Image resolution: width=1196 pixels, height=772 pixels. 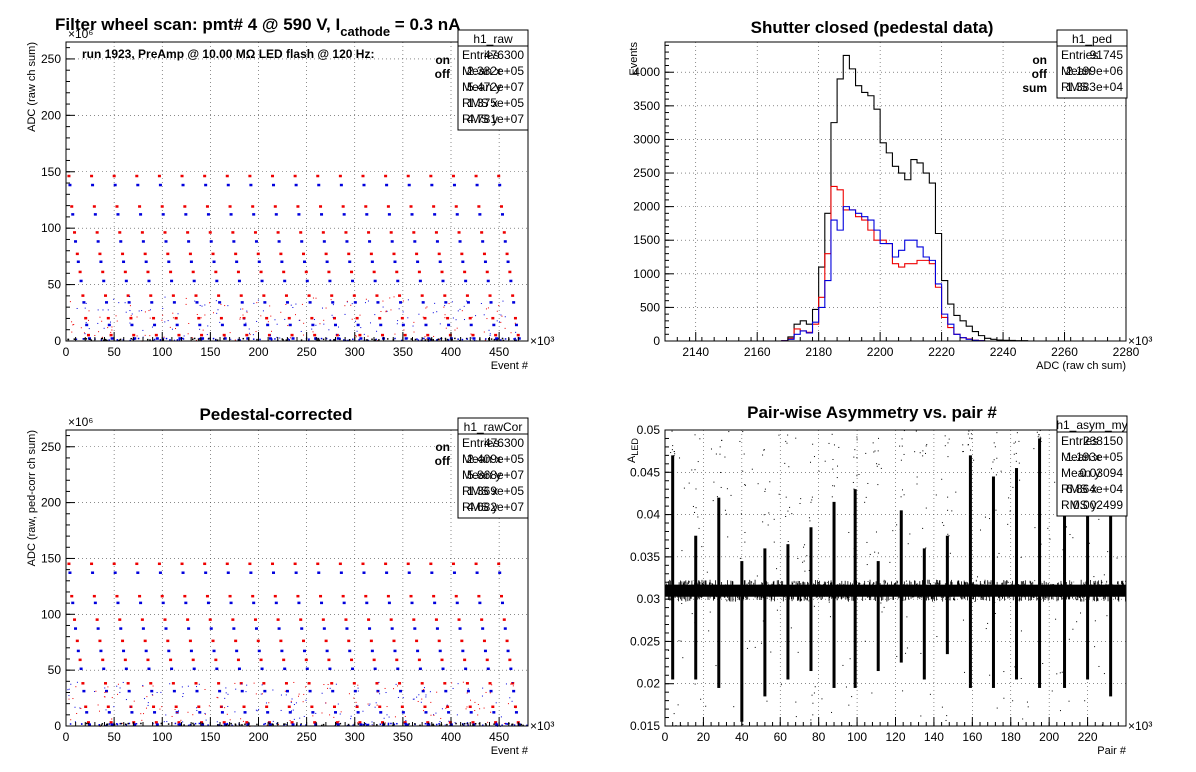 I want to click on x-tick-label: 40, so click(x=742, y=737).